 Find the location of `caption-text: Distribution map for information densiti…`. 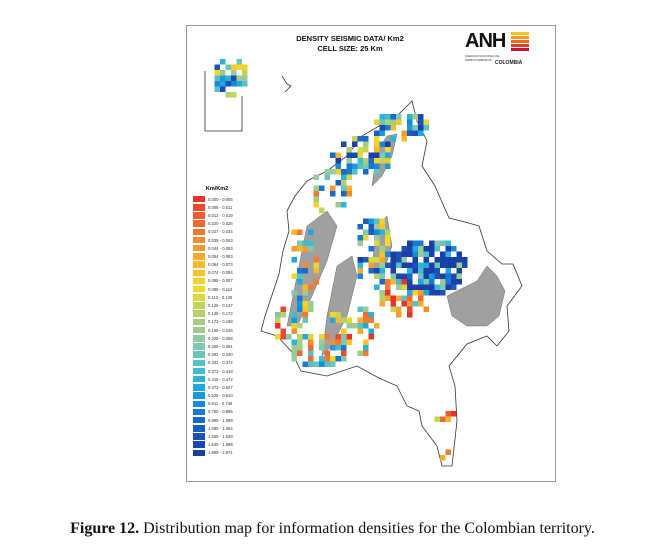

caption-text: Distribution map for information densiti… is located at coordinates (367, 528).